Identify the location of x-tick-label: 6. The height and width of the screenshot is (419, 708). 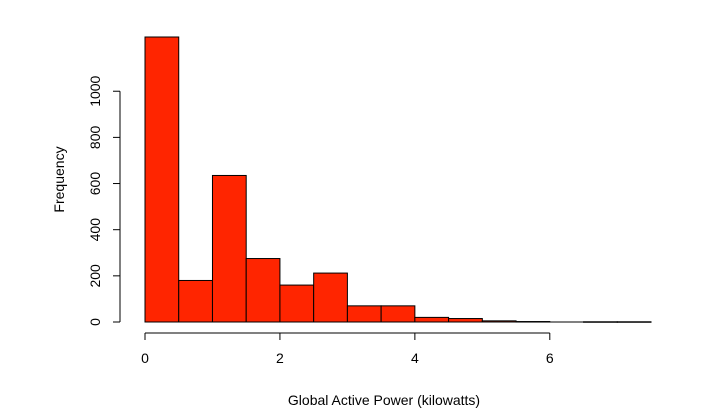
(550, 358).